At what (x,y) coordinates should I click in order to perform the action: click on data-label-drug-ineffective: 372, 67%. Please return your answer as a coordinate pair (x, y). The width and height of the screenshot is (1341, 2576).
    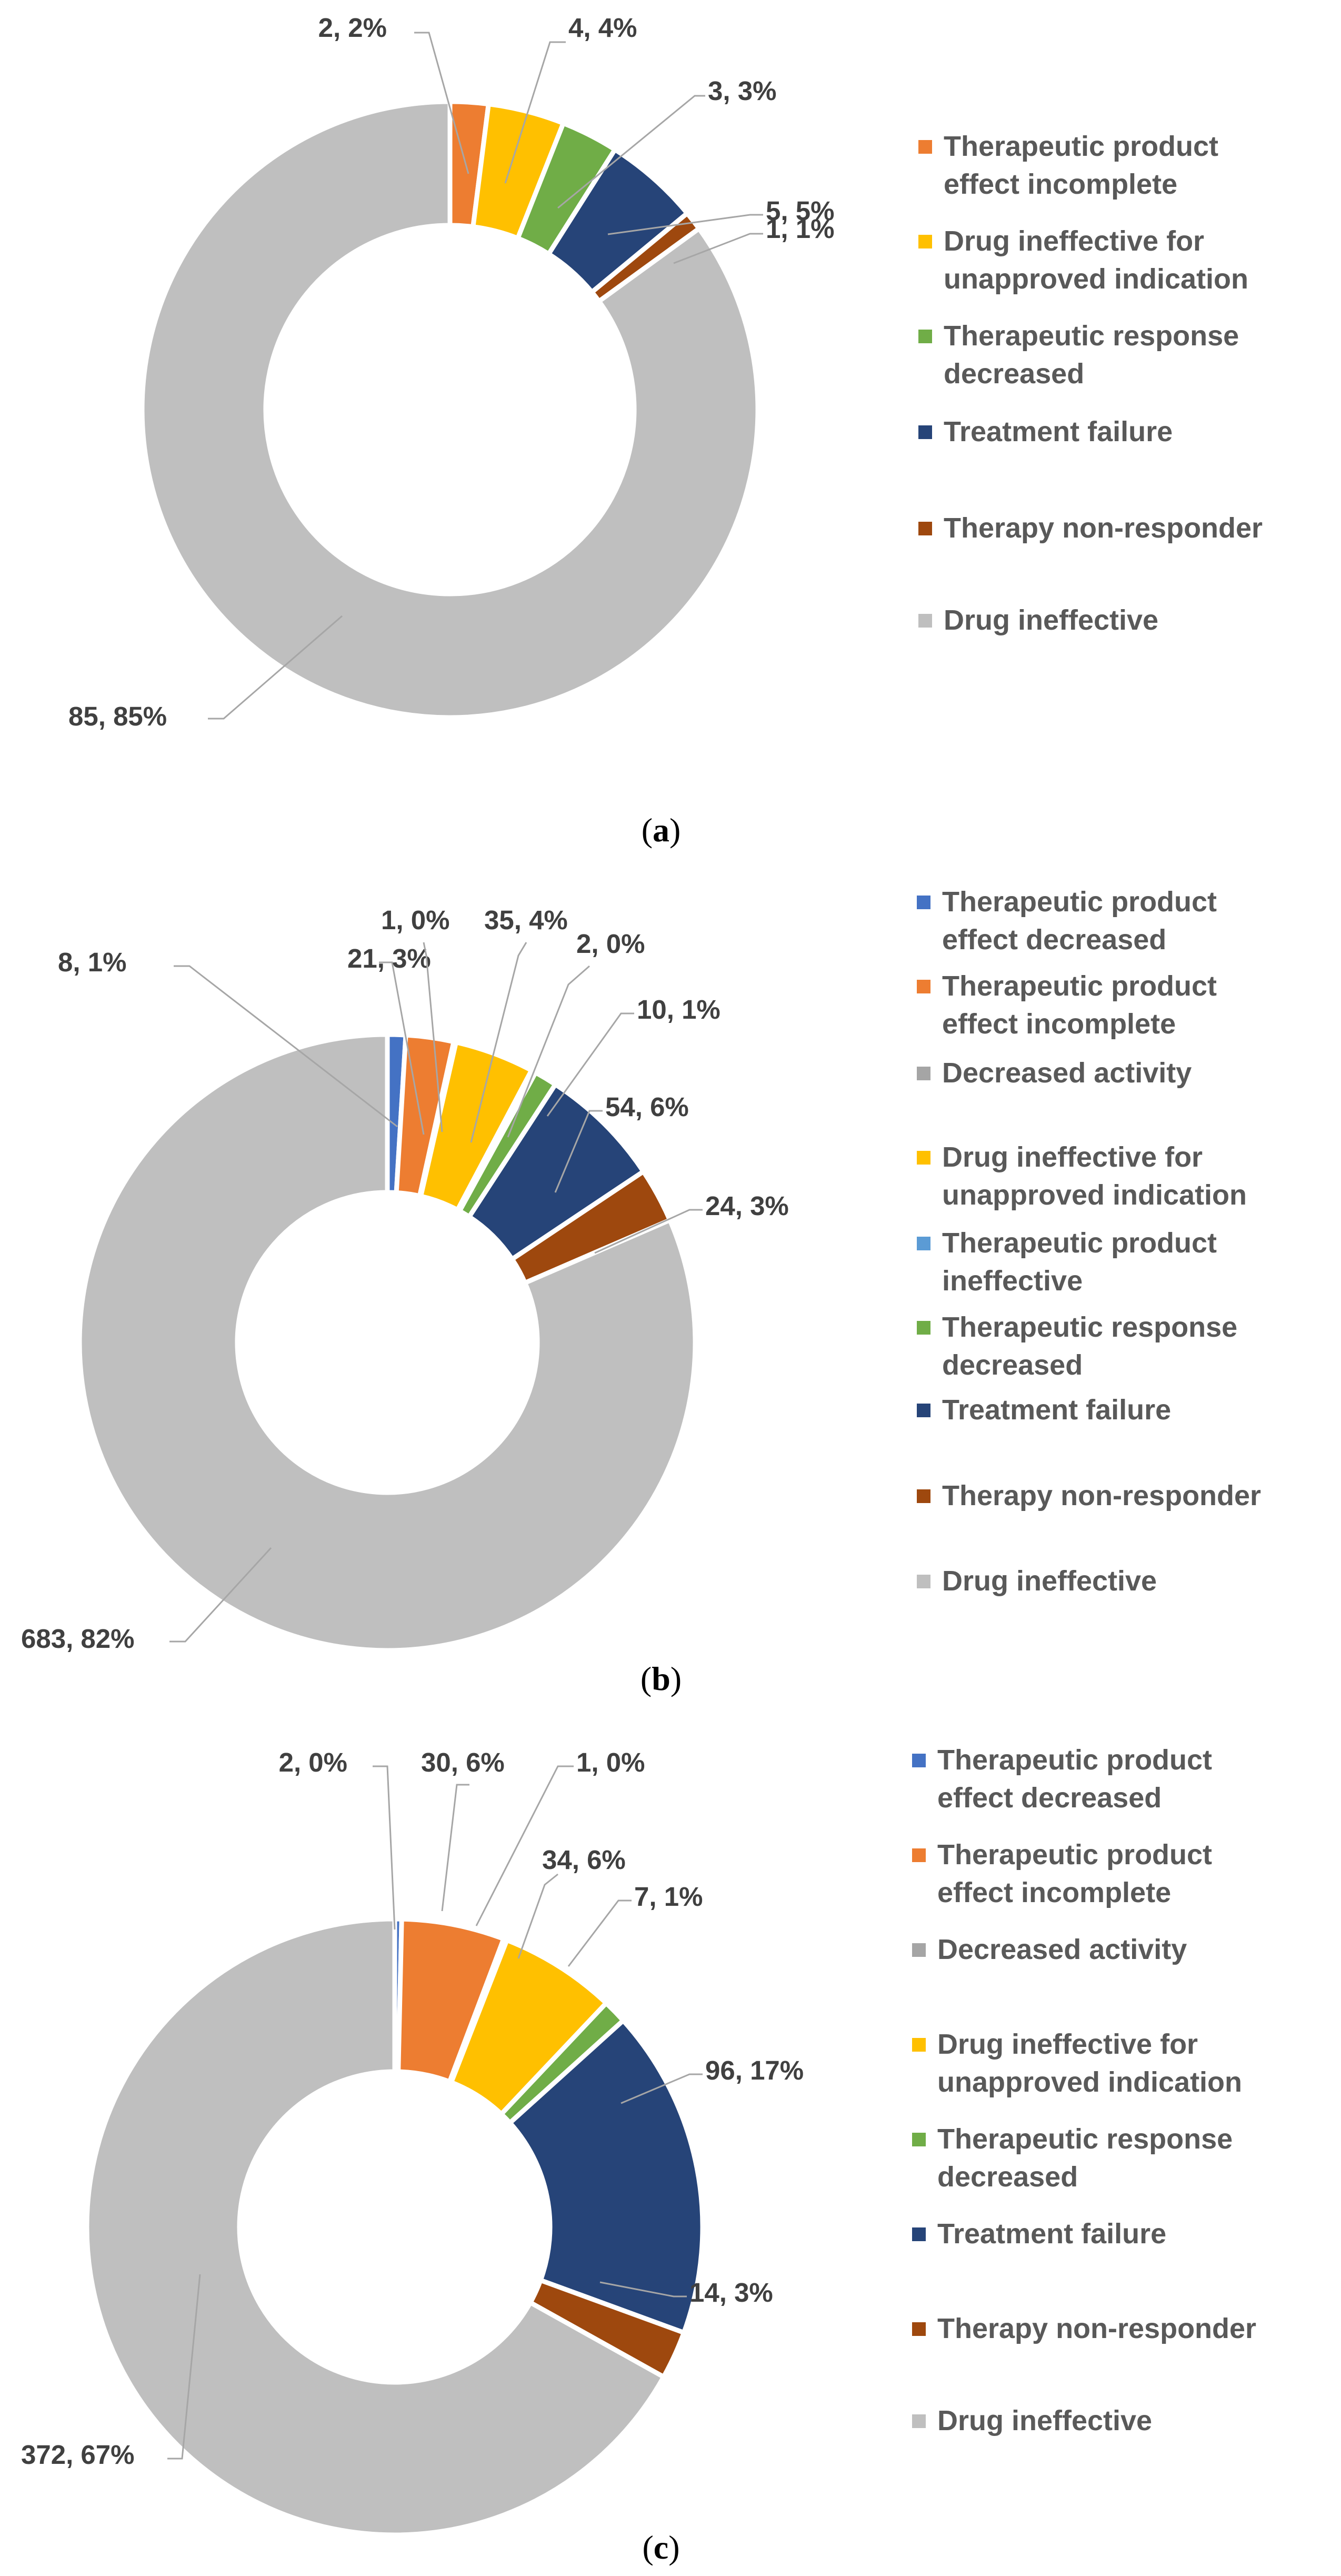
    Looking at the image, I should click on (78, 2455).